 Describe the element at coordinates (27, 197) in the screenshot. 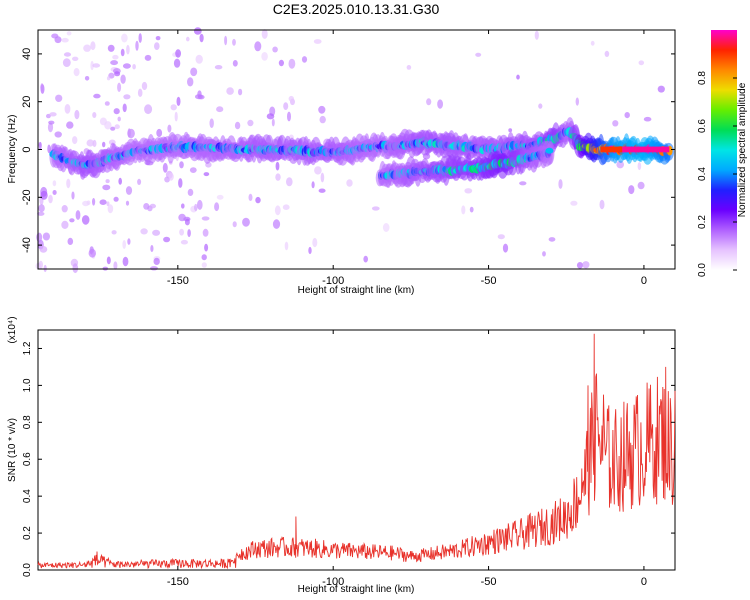

I see `y-tick-label: -20` at that location.